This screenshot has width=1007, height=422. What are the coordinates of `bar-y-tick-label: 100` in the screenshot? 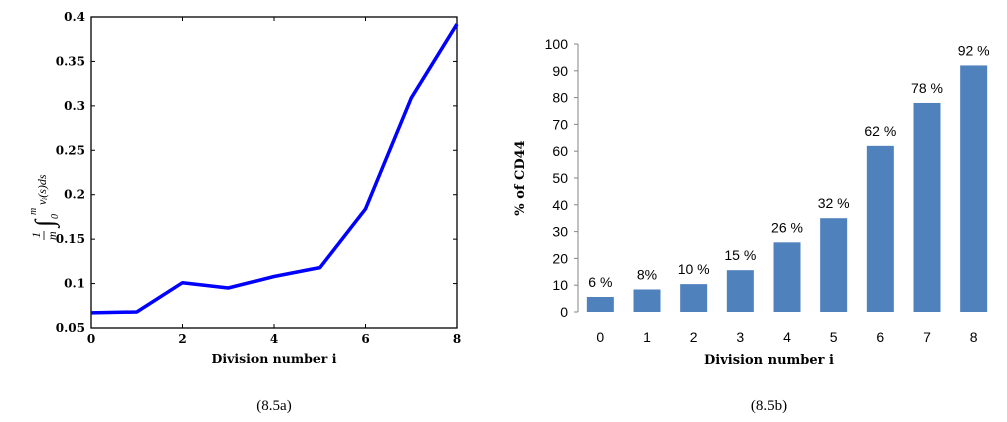 It's located at (557, 44).